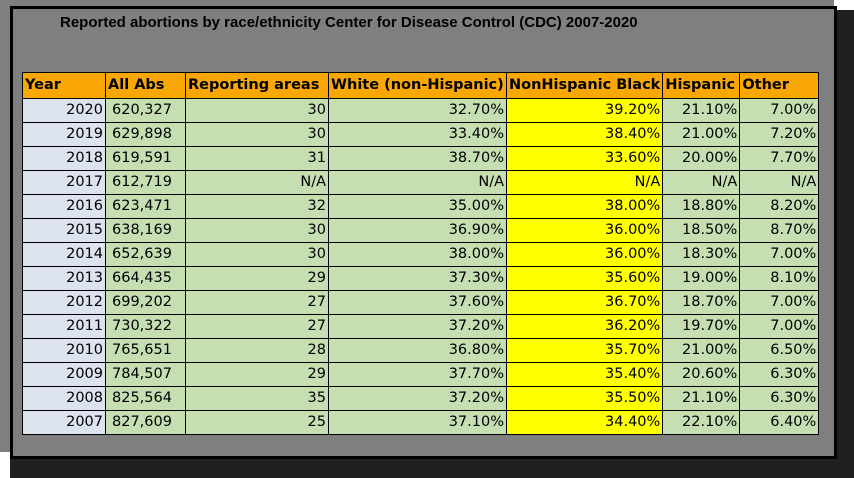 The height and width of the screenshot is (478, 854). Describe the element at coordinates (257, 158) in the screenshot. I see `cell-reporting-areas: 31` at that location.